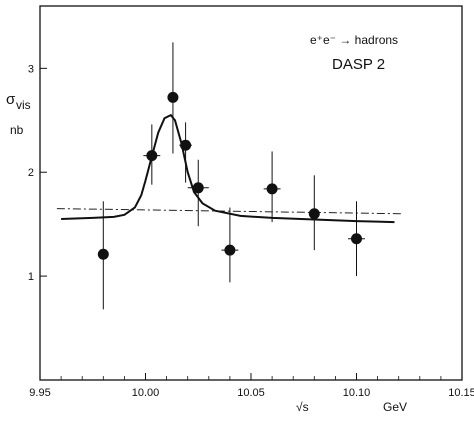 The width and height of the screenshot is (474, 433). Describe the element at coordinates (251, 386) in the screenshot. I see `x-axis-ticks: 9.95 10.00 10.05 10.10 10.15` at that location.